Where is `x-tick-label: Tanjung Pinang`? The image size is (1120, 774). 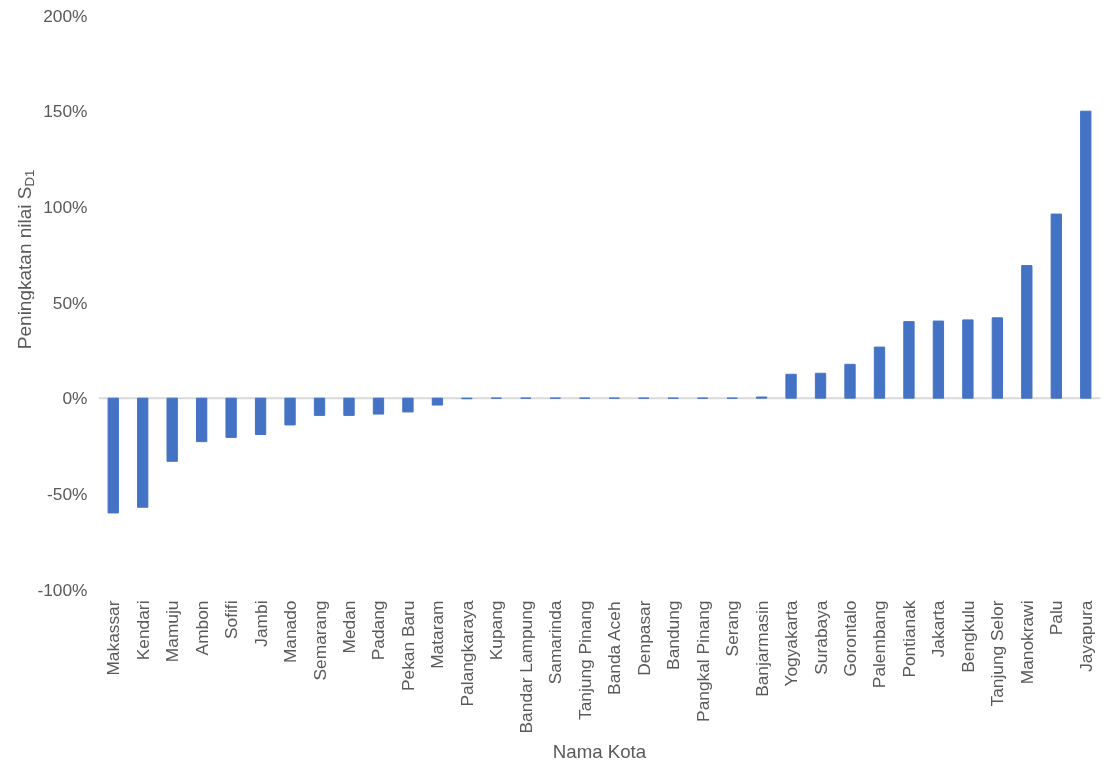 x-tick-label: Tanjung Pinang is located at coordinates (584, 660).